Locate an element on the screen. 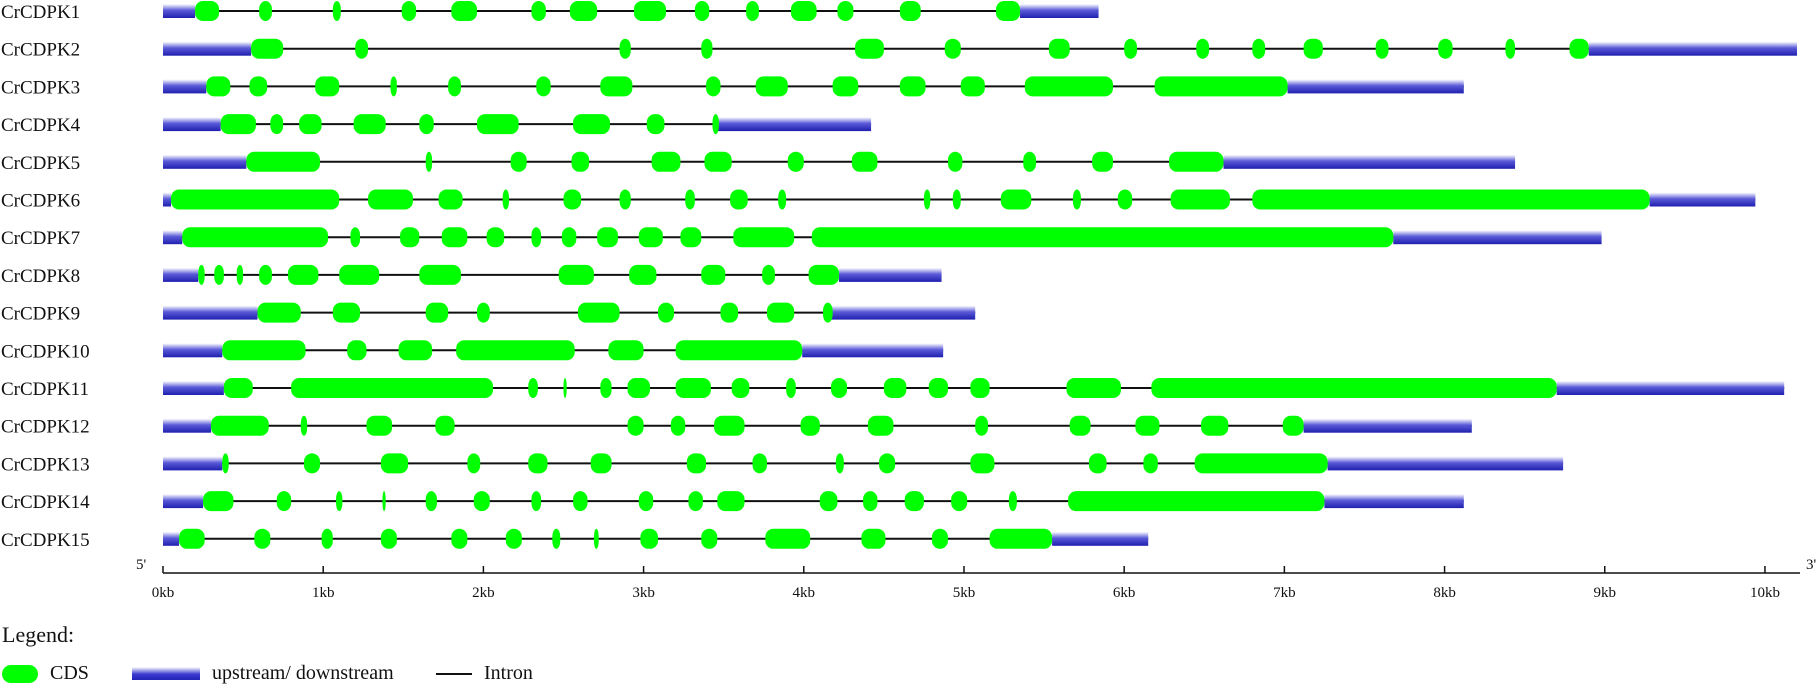 The image size is (1820, 688). gene-track-crcdpk11: CrCDPK11 is located at coordinates (893, 389).